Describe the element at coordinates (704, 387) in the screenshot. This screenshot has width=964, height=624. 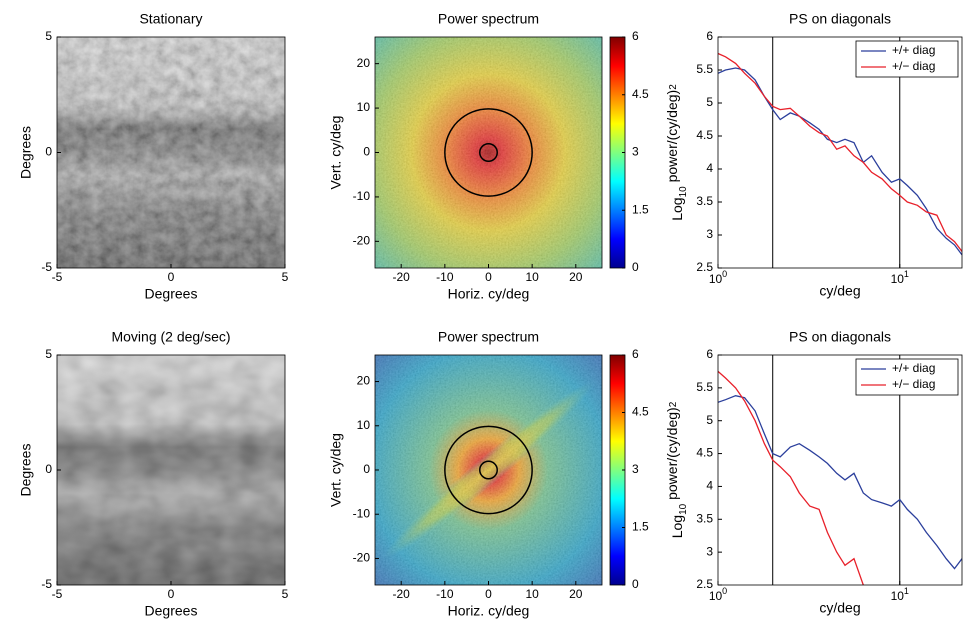
I see `y-tick-label: 5.5` at that location.